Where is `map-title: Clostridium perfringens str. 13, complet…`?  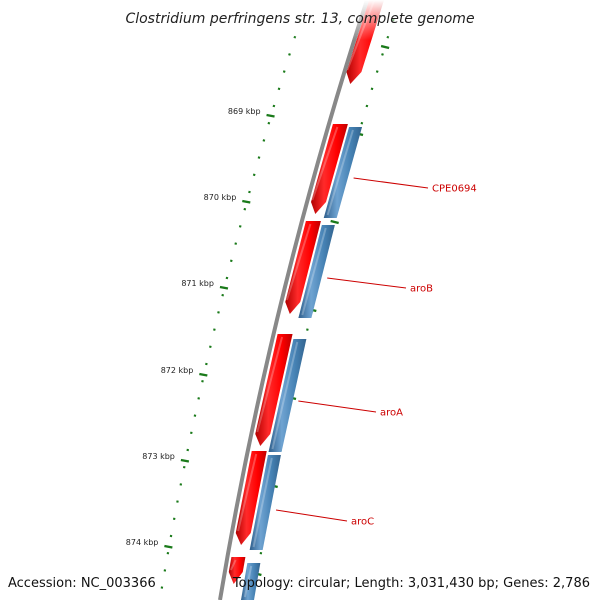
map-title: Clostridium perfringens str. 13, complet… is located at coordinates (299, 19).